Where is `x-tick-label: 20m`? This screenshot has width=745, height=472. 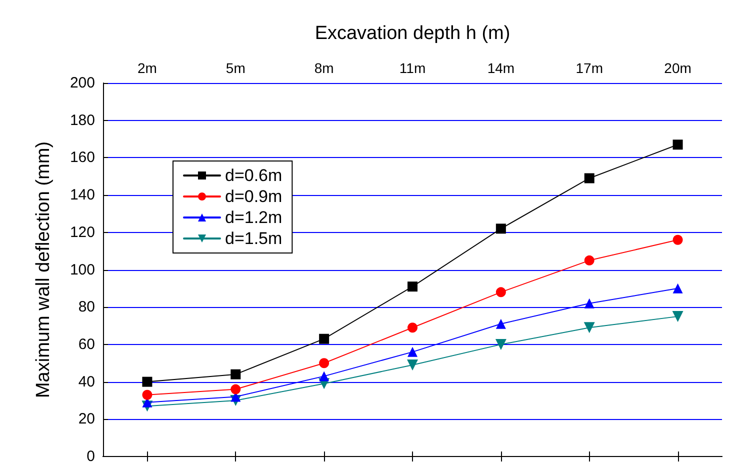
x-tick-label: 20m is located at coordinates (678, 68).